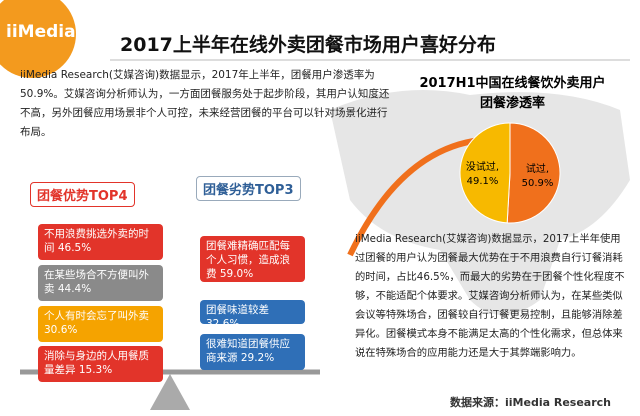 This screenshot has width=640, height=416. Describe the element at coordinates (100, 242) in the screenshot. I see `advantage-item: 不用浪费挑选外卖的时间 46.5%` at that location.